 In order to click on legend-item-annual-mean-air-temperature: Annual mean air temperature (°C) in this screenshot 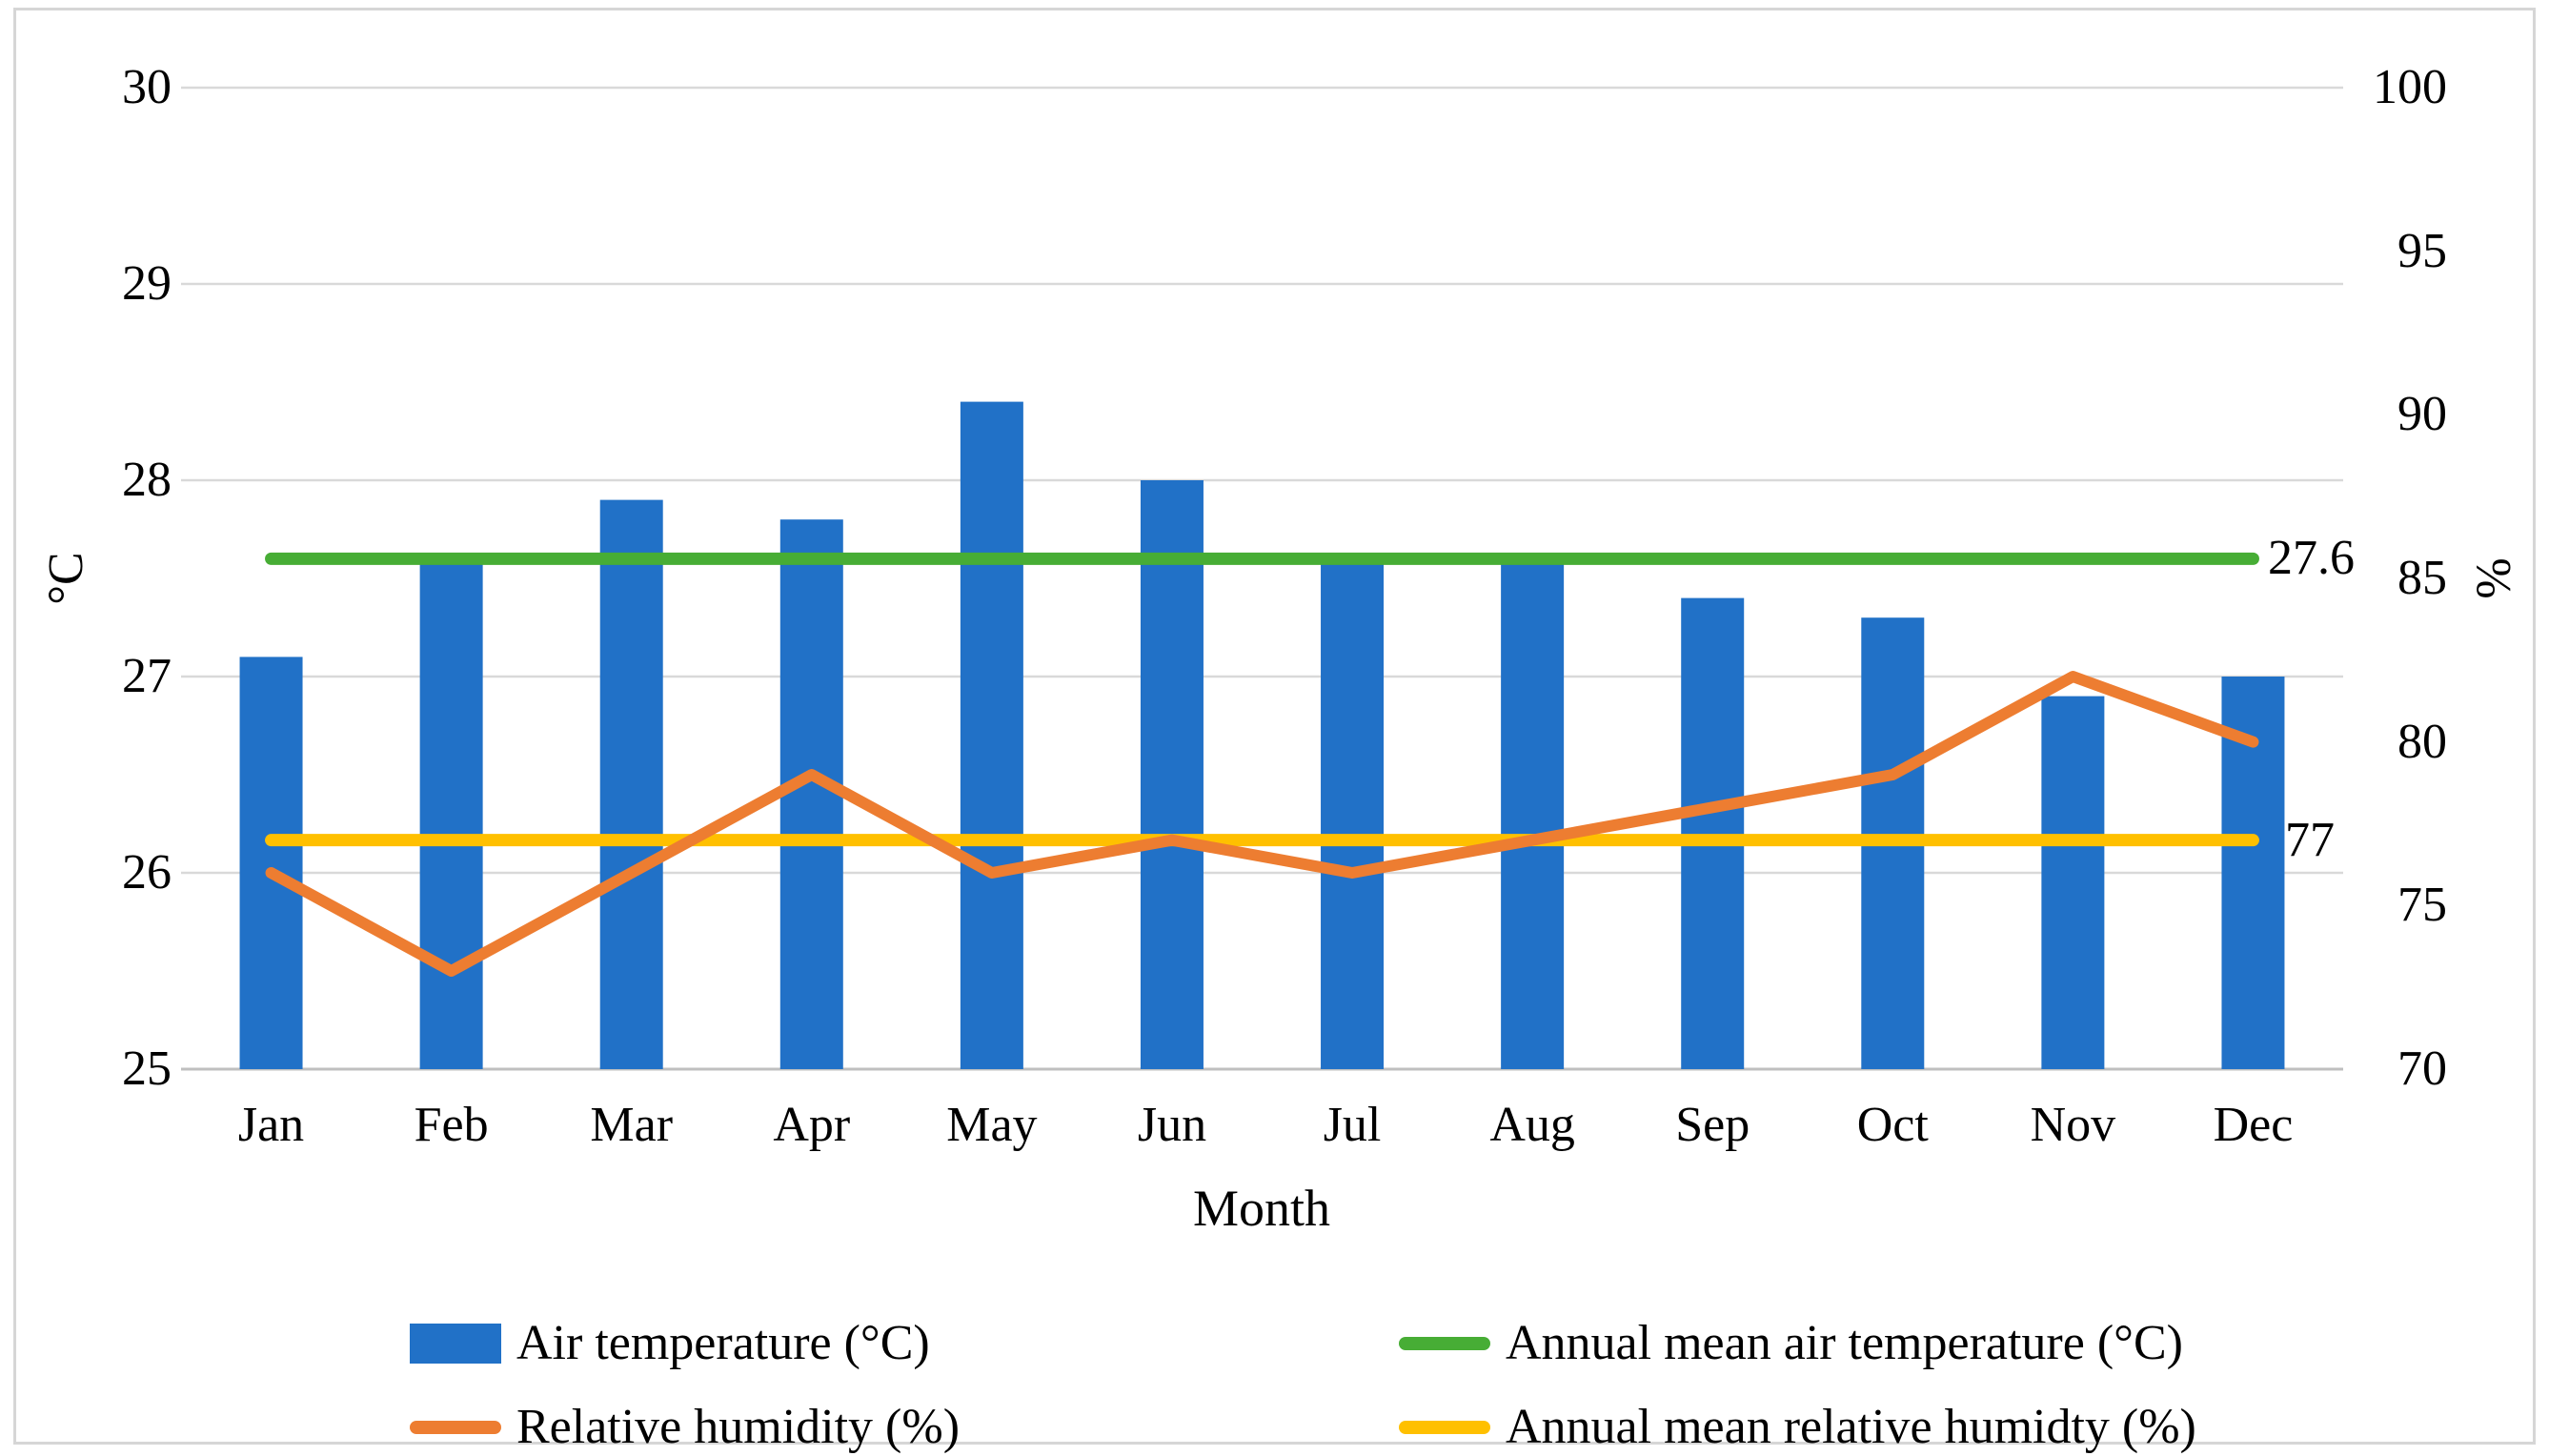, I will do `click(1791, 1343)`.